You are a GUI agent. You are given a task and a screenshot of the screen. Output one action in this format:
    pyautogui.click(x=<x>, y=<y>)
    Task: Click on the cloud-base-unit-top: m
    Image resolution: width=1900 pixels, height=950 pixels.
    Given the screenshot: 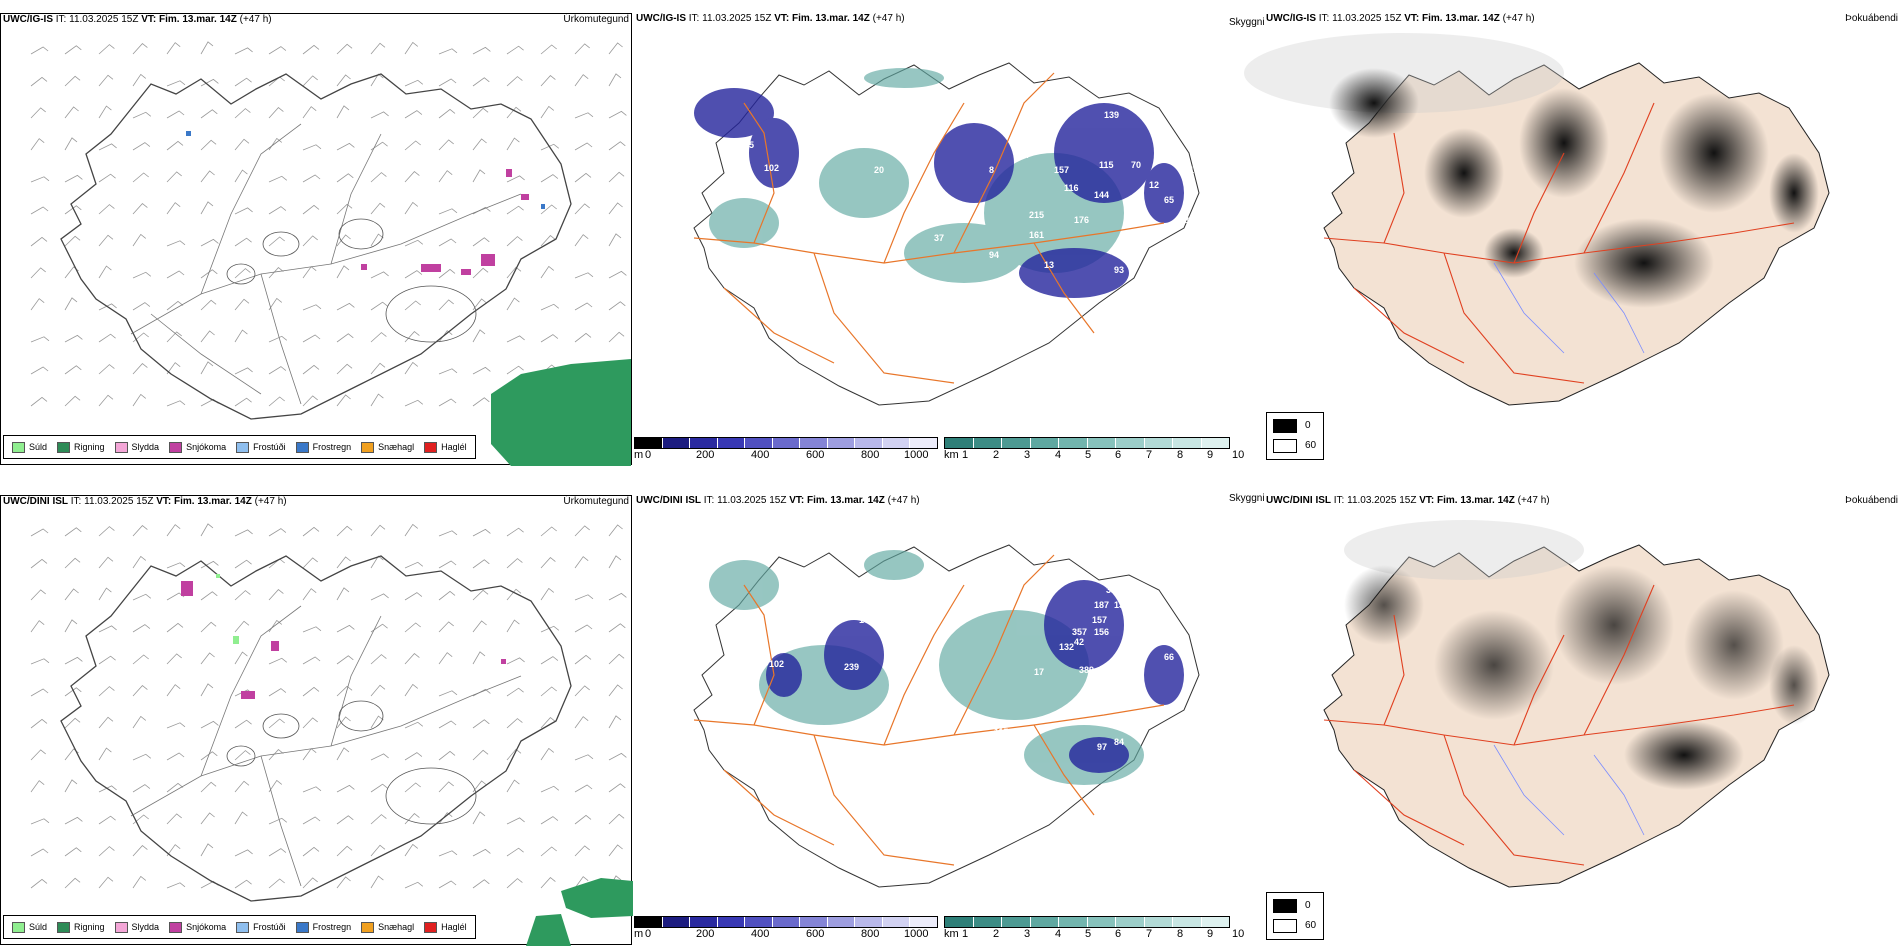 What is the action you would take?
    pyautogui.click(x=639, y=455)
    